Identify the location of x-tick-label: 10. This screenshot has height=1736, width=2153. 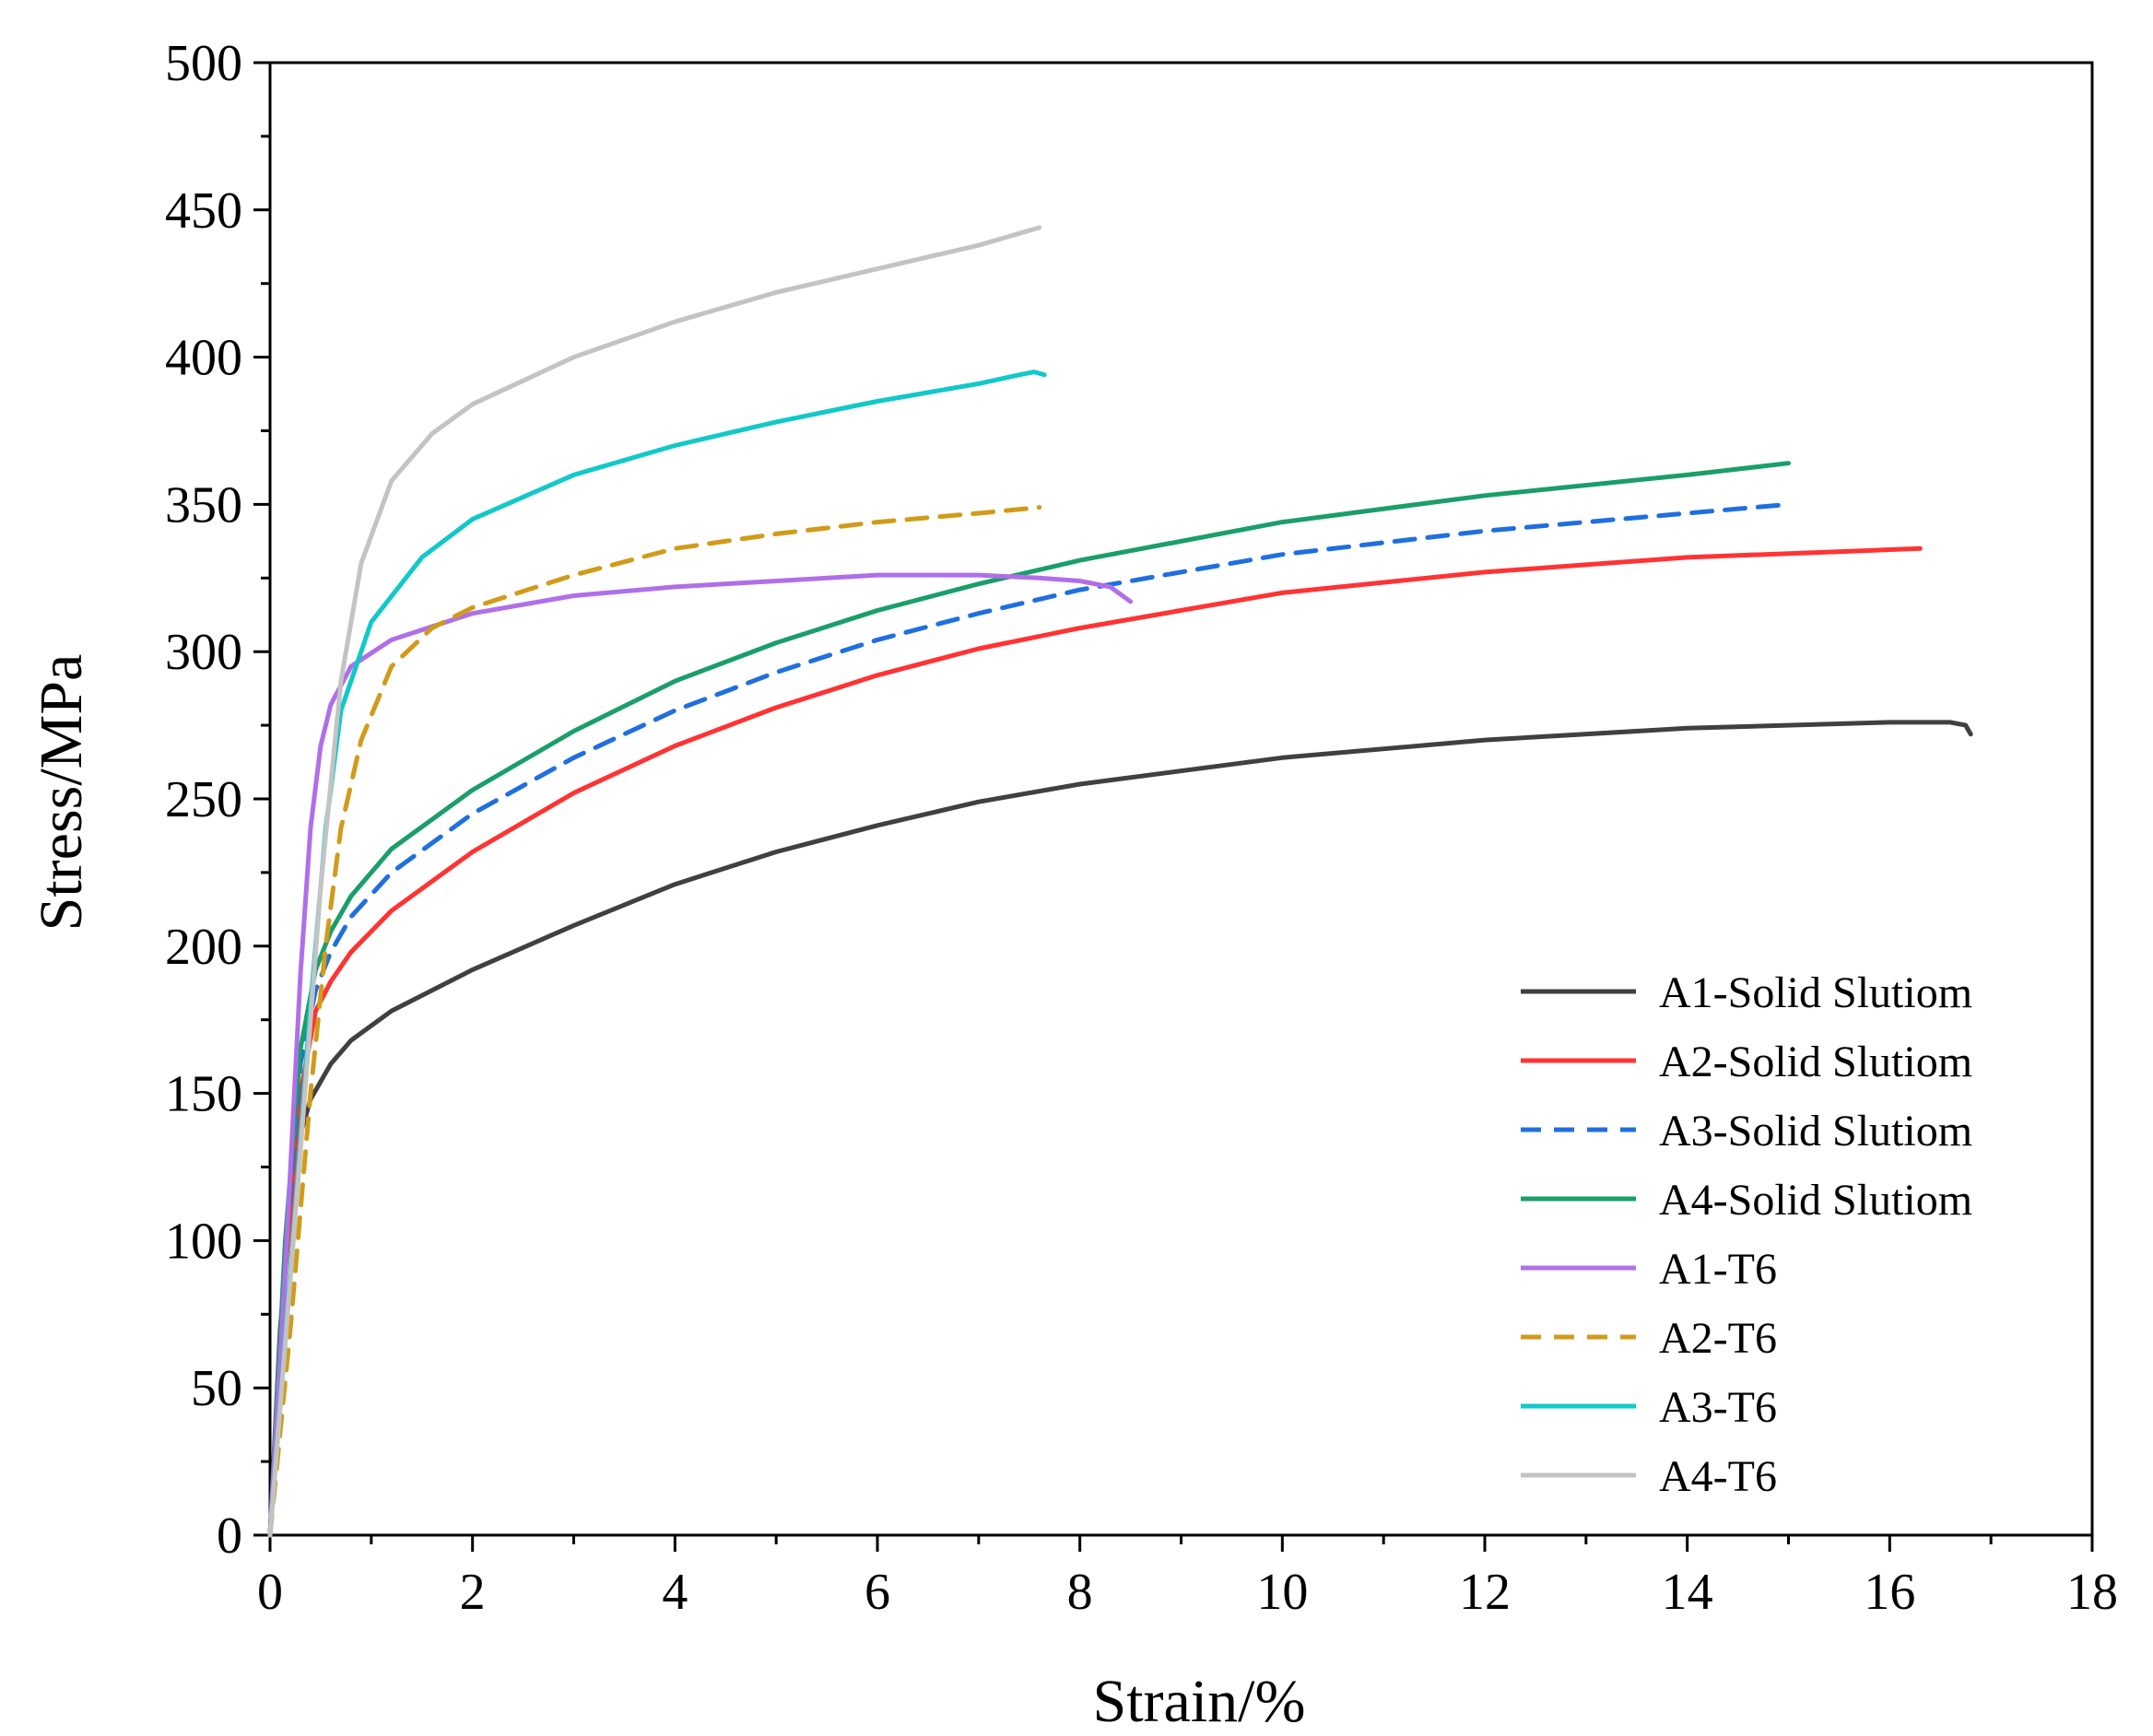
(1282, 1592).